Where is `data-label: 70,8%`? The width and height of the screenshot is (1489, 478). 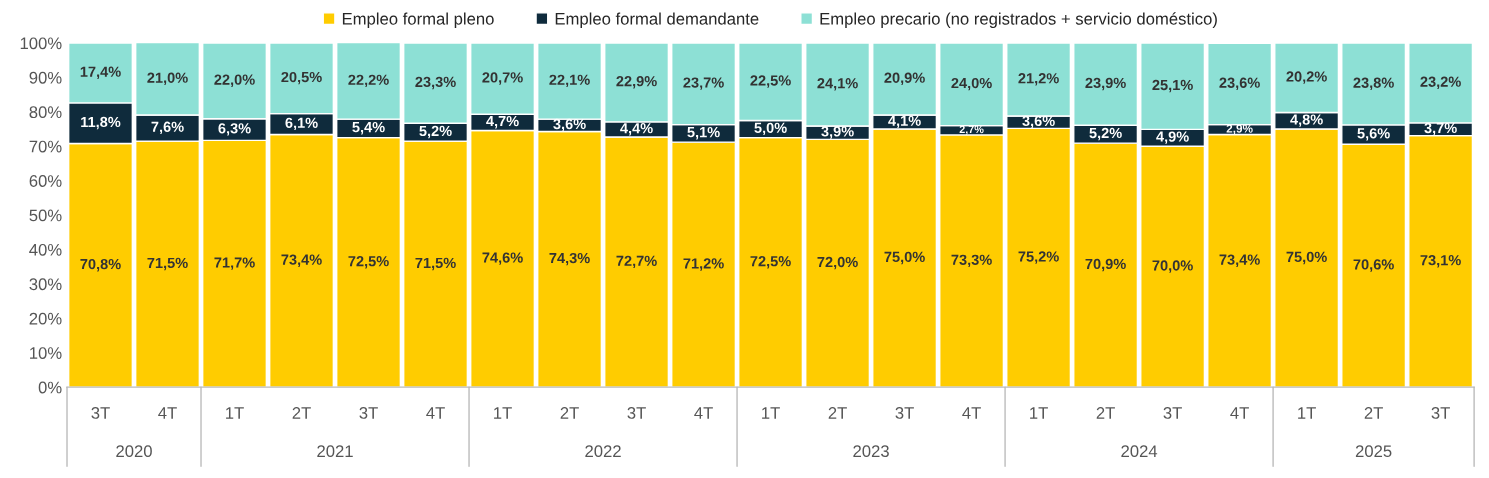 data-label: 70,8% is located at coordinates (100, 265).